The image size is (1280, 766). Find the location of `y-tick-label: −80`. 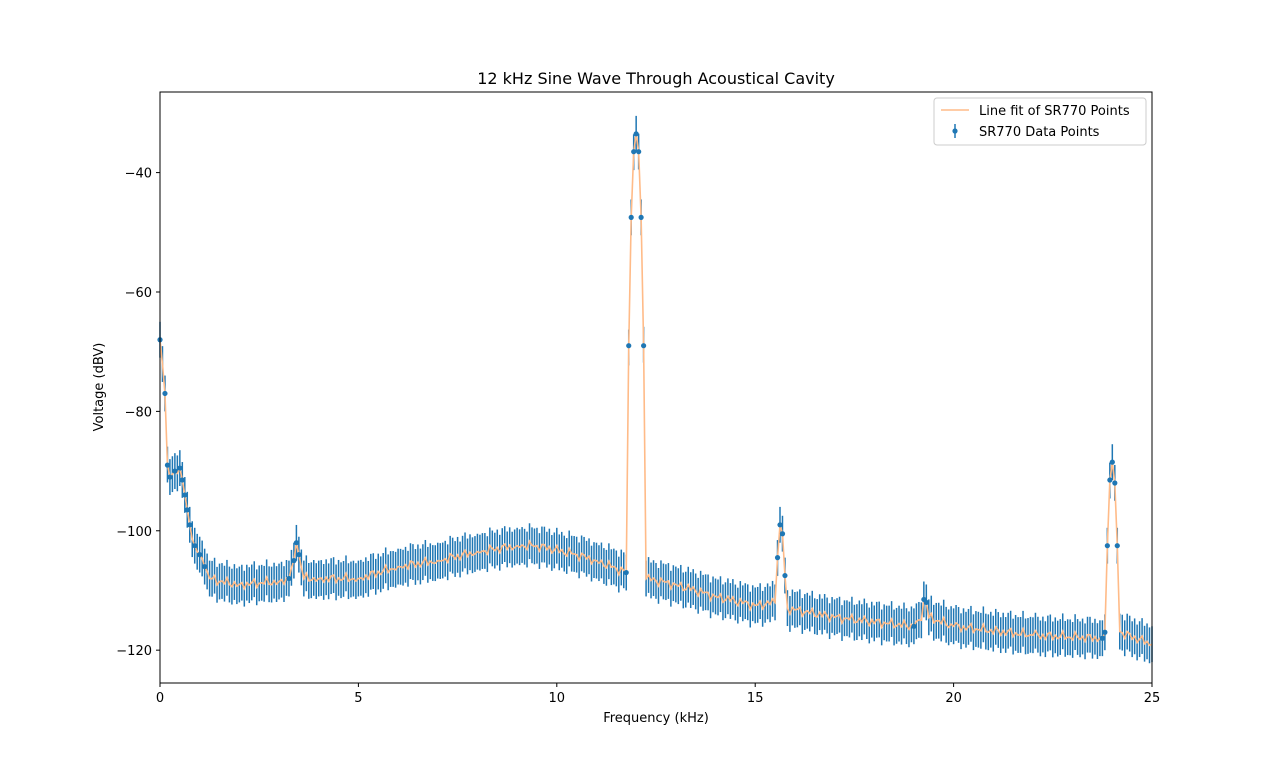

y-tick-label: −80 is located at coordinates (138, 412).